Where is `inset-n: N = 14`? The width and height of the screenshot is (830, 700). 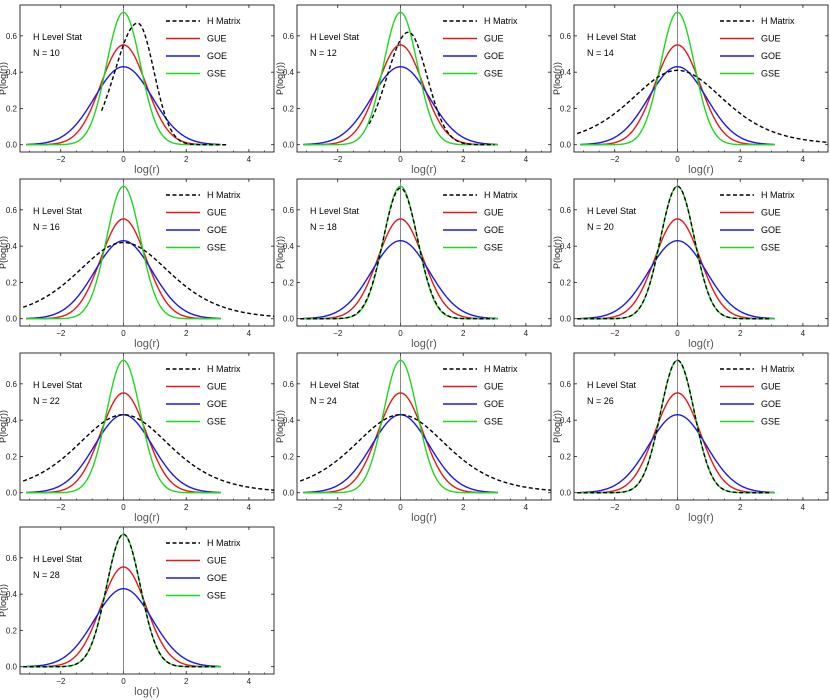
inset-n: N = 14 is located at coordinates (600, 53).